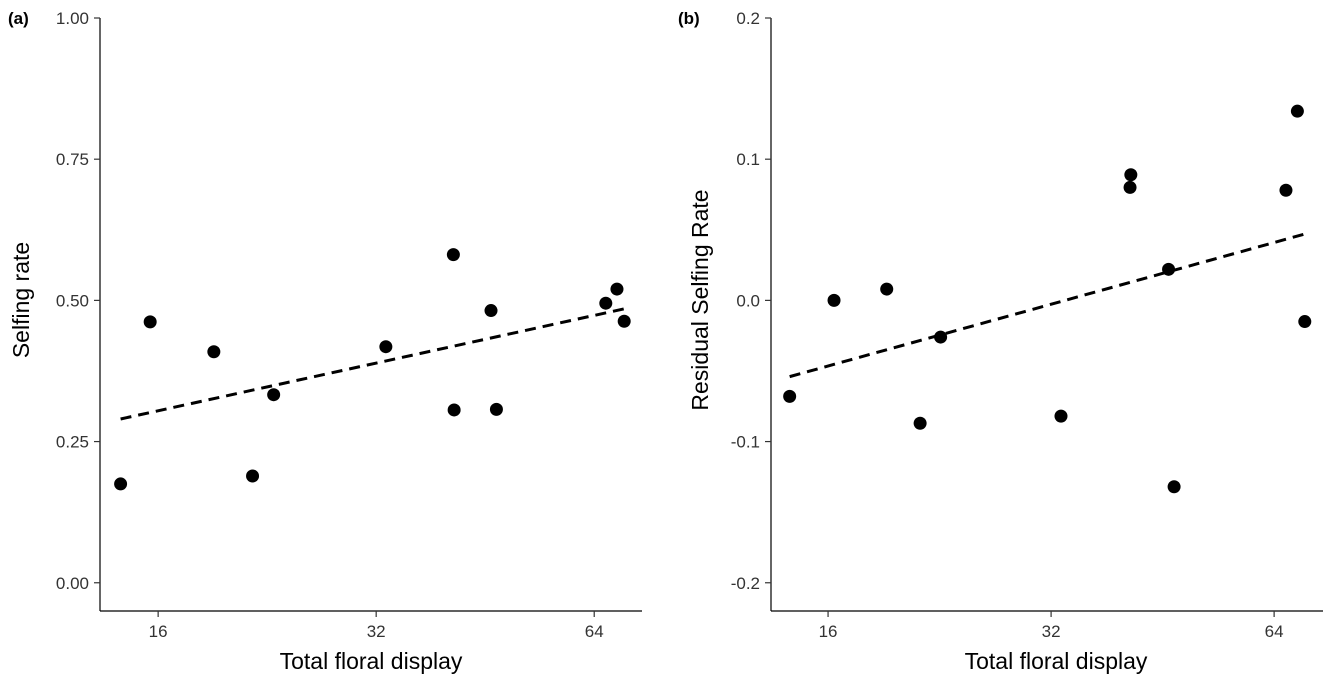 This screenshot has height=683, width=1341. I want to click on panel-a-label: (a), so click(18, 18).